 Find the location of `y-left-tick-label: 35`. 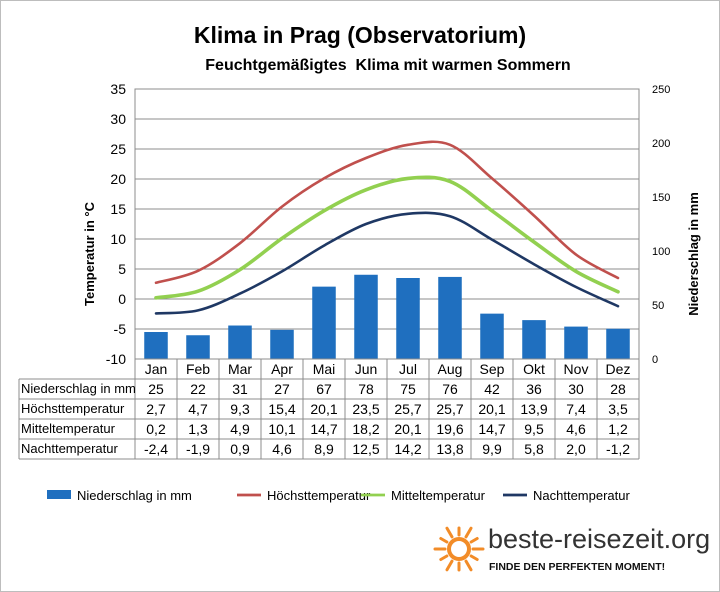

y-left-tick-label: 35 is located at coordinates (118, 89).